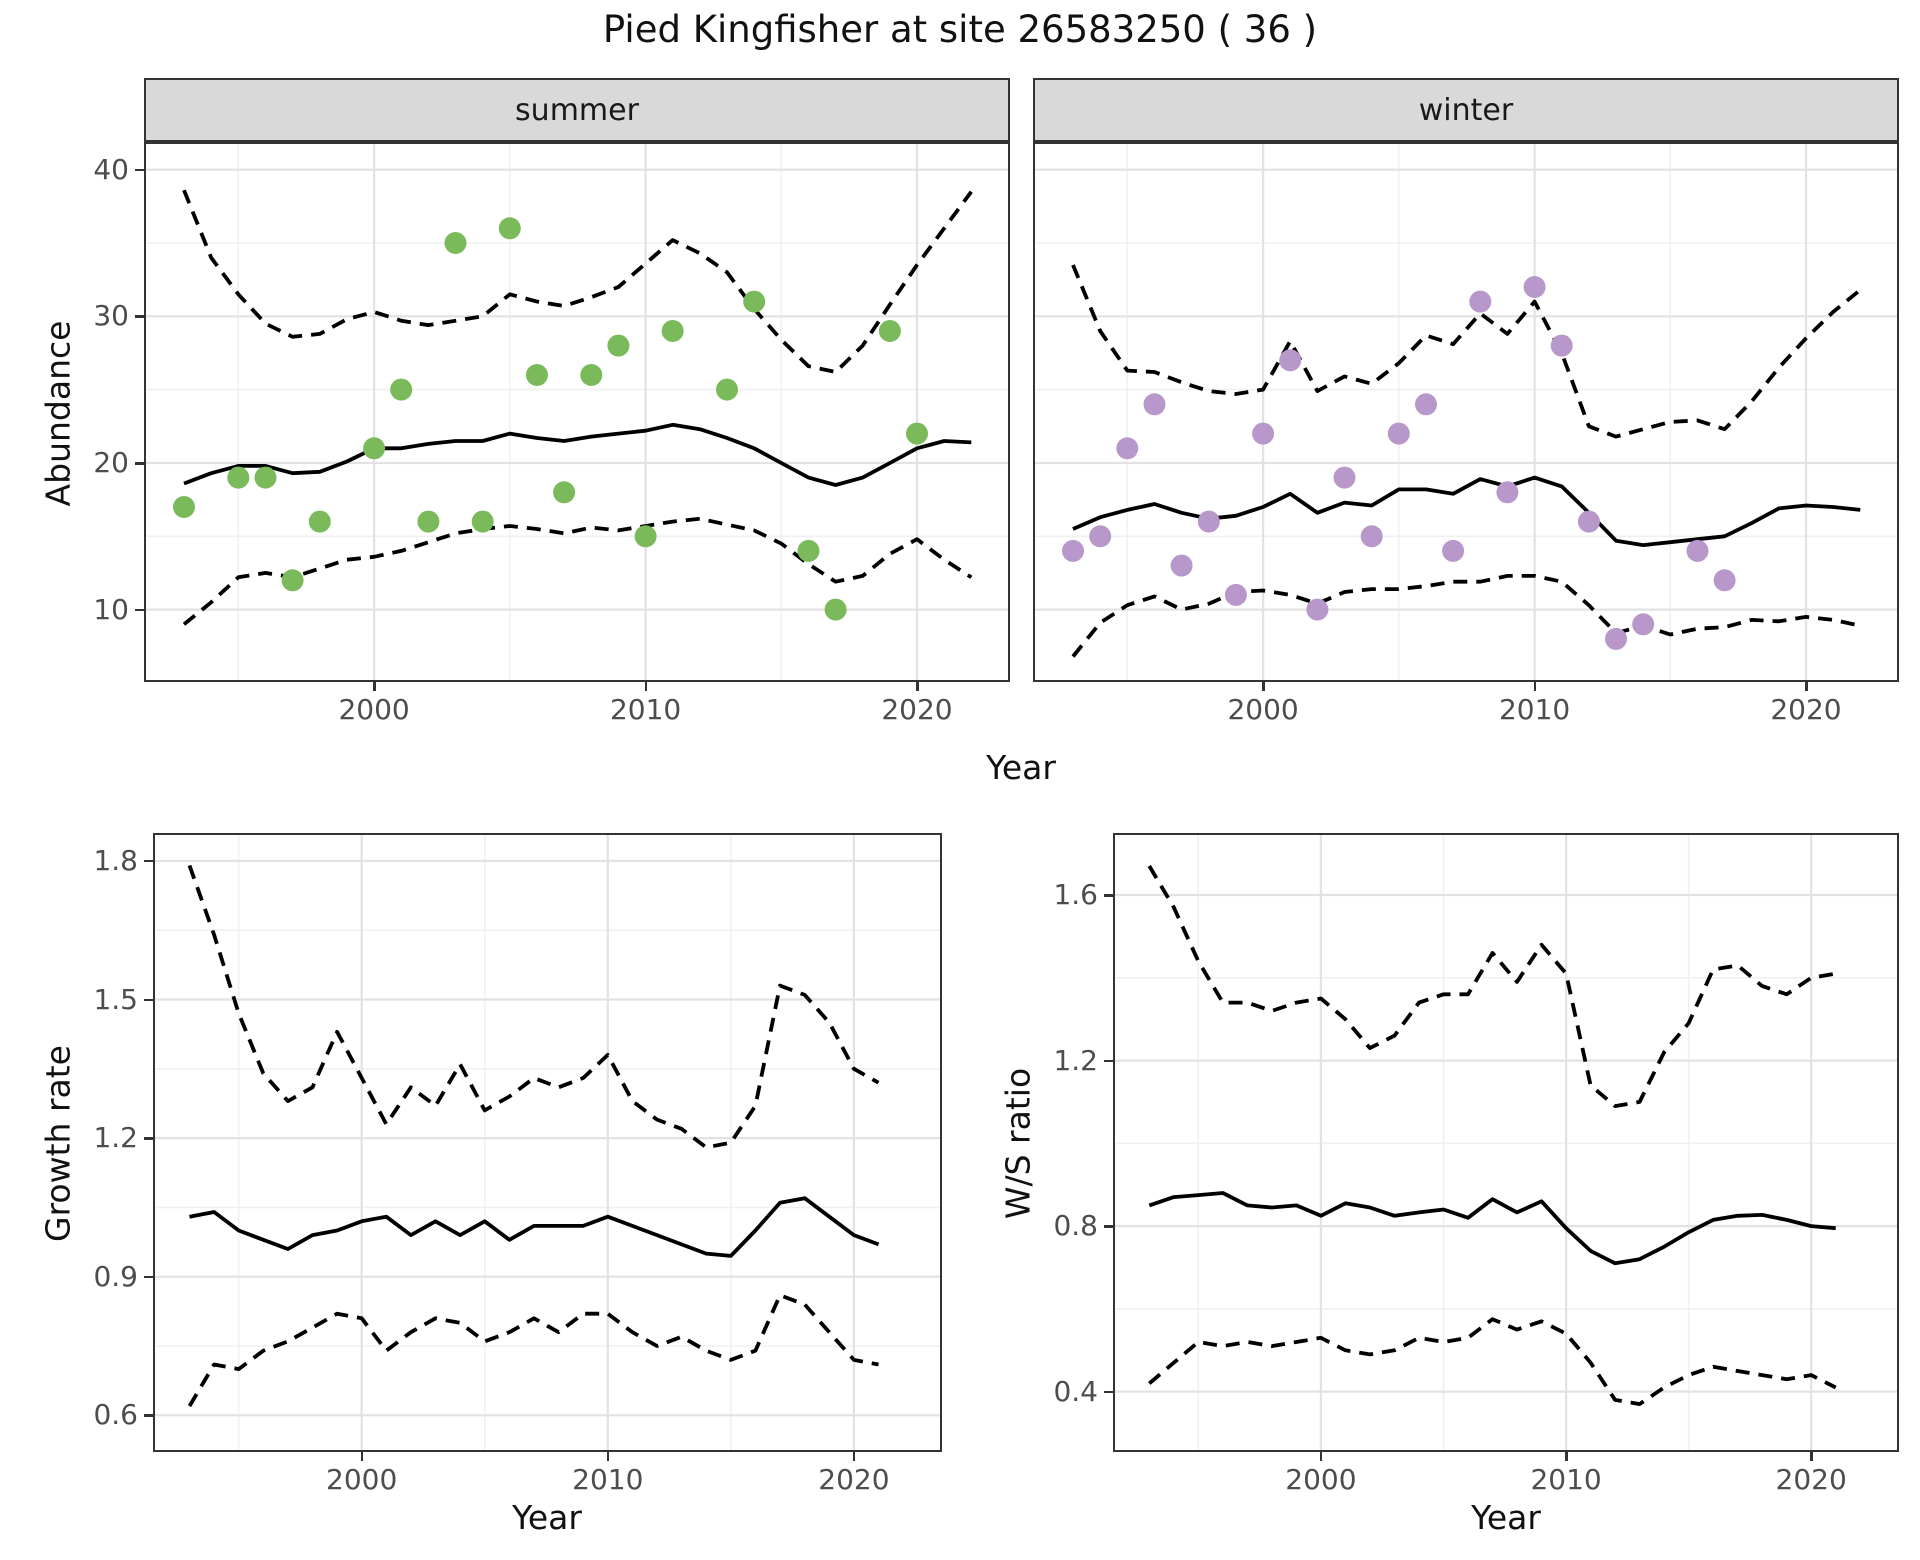  I want to click on y-axis-title-abundance: Abundance, so click(58, 413).